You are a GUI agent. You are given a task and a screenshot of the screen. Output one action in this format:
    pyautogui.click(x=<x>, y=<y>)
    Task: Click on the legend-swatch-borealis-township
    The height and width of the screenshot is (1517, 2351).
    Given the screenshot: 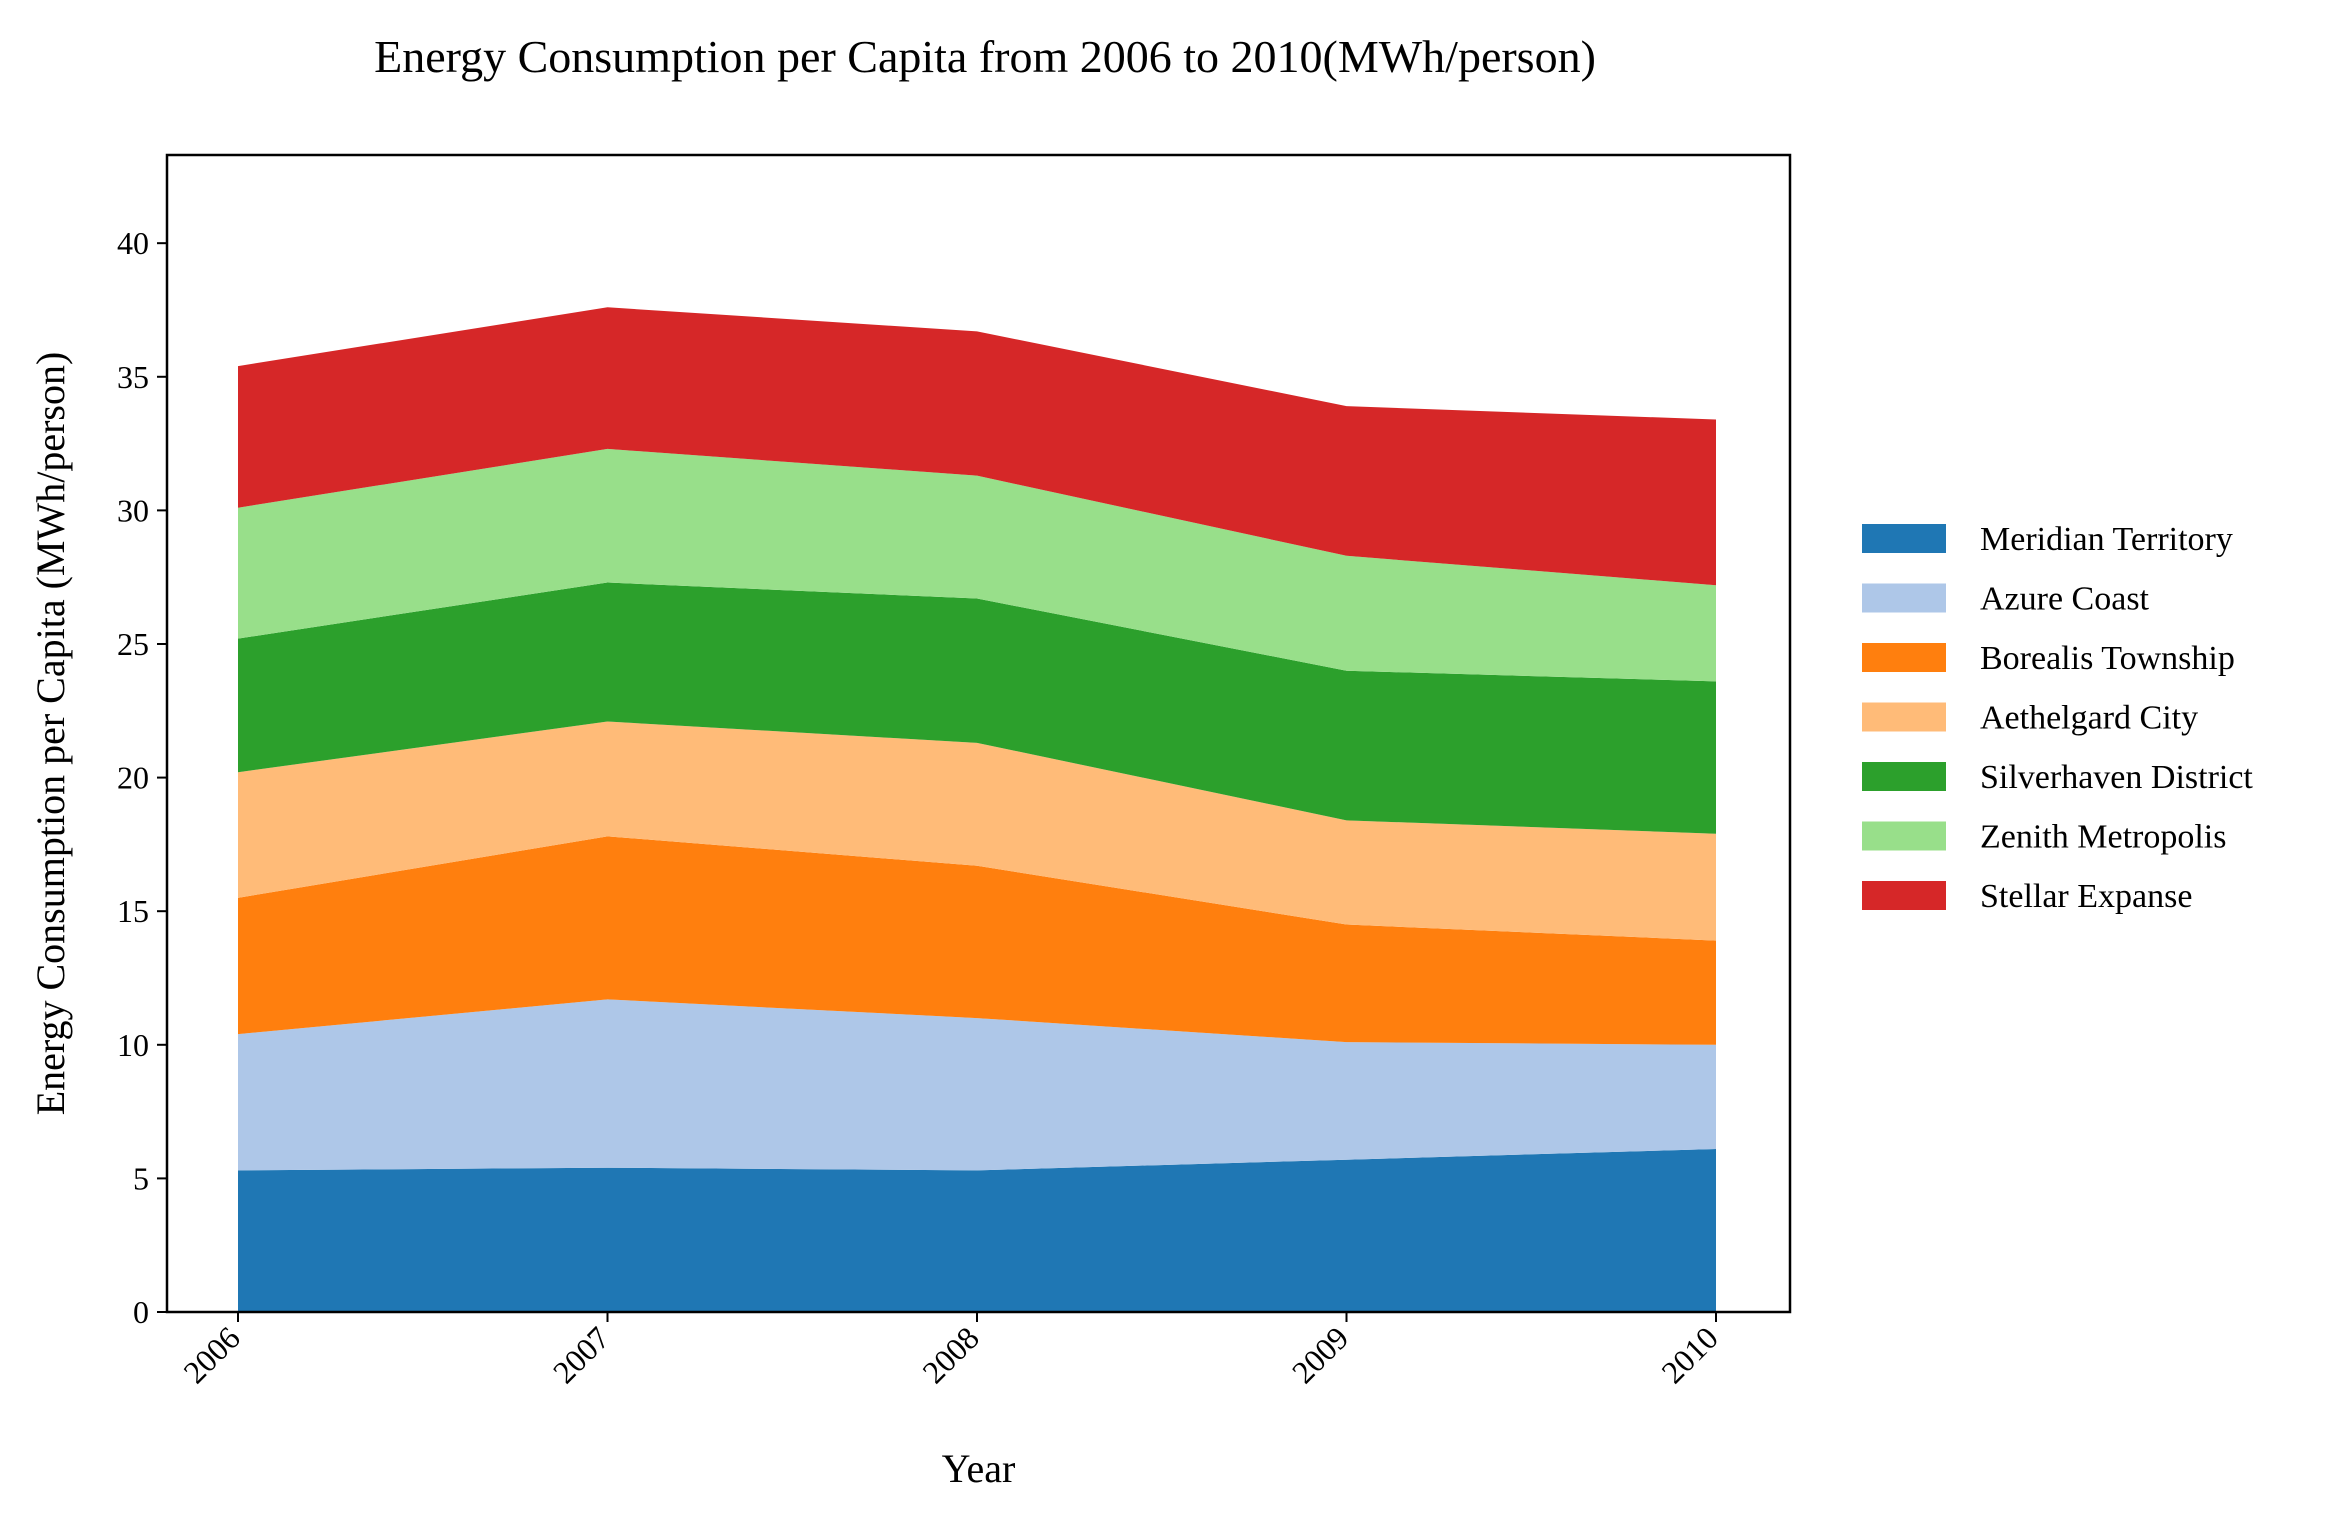 What is the action you would take?
    pyautogui.click(x=1904, y=657)
    